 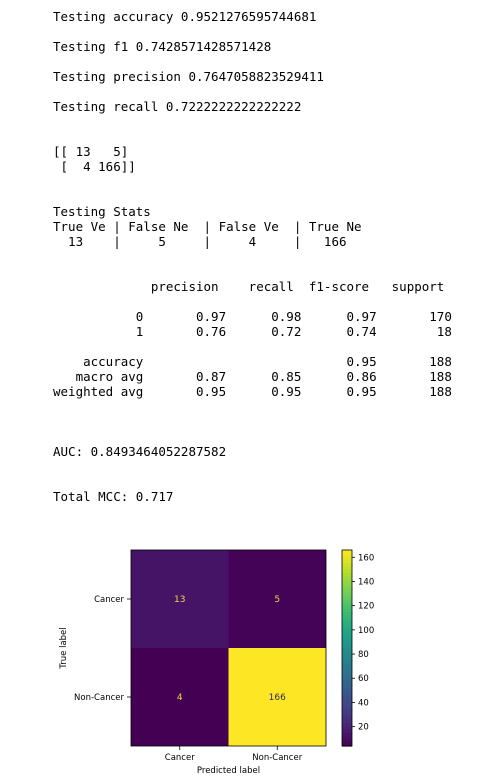 I want to click on colorbar-frame, so click(x=347, y=648).